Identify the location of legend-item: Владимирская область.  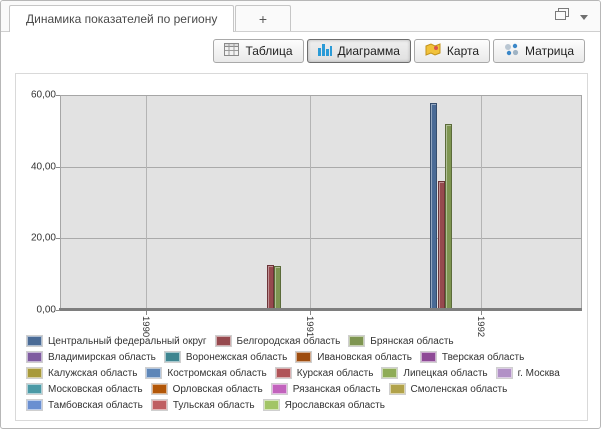
(91, 357).